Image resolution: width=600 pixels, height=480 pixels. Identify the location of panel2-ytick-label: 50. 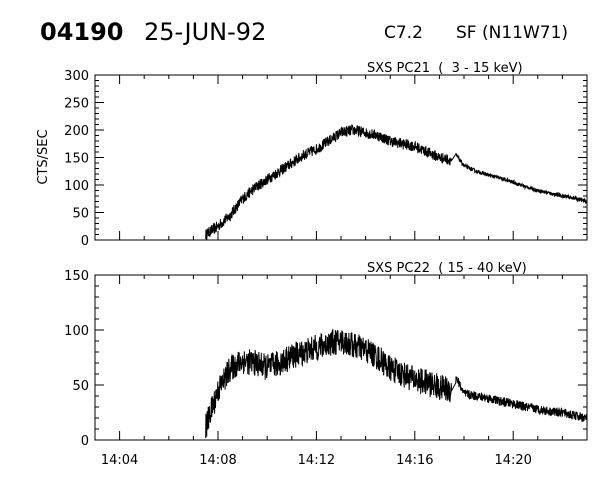
(80, 386).